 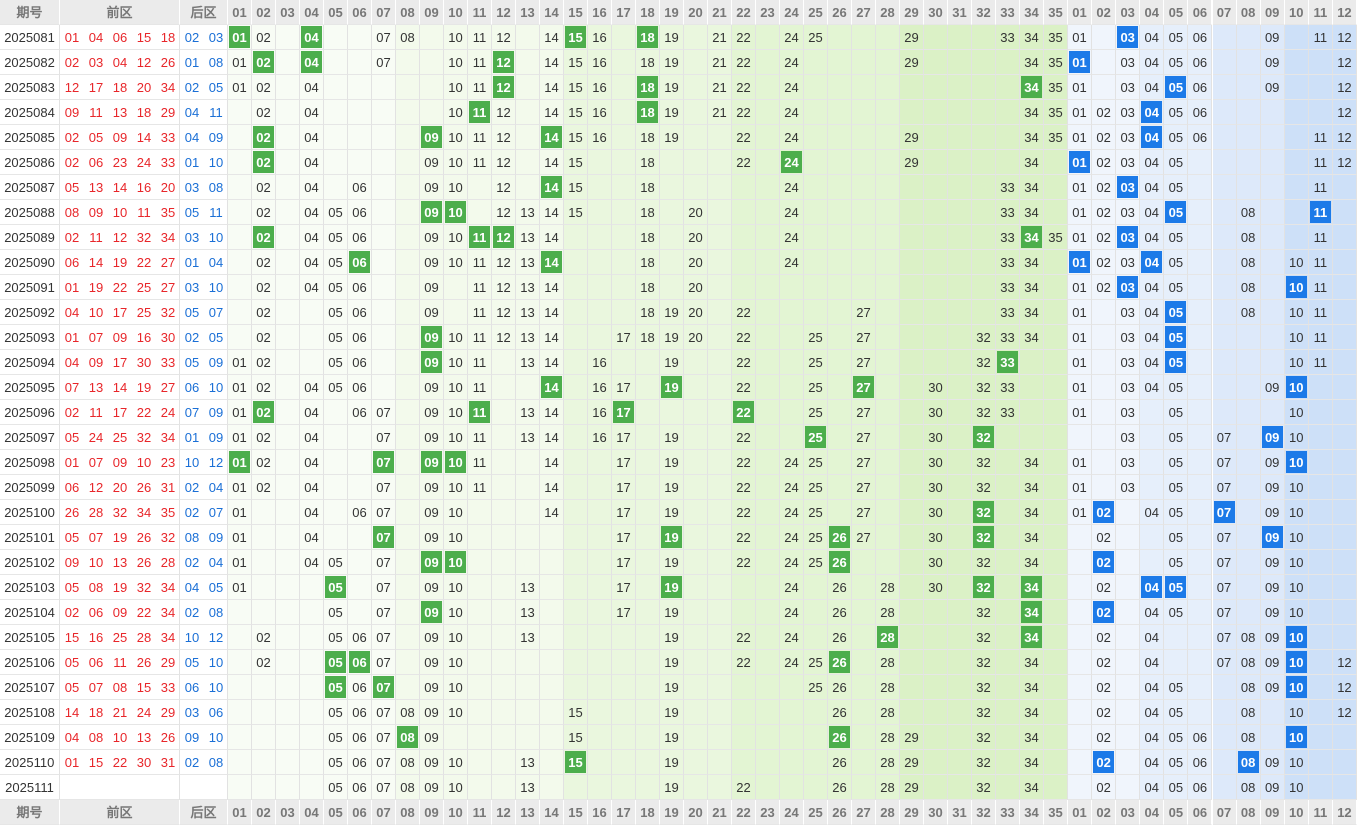 What do you see at coordinates (30, 562) in the screenshot?
I see `issue: 2025102` at bounding box center [30, 562].